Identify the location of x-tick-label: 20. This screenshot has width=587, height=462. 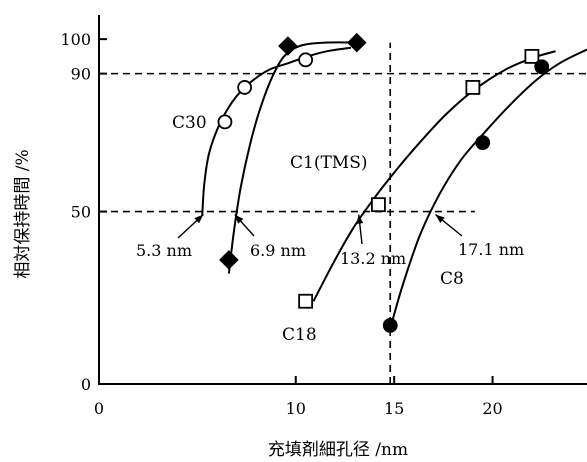
(492, 408).